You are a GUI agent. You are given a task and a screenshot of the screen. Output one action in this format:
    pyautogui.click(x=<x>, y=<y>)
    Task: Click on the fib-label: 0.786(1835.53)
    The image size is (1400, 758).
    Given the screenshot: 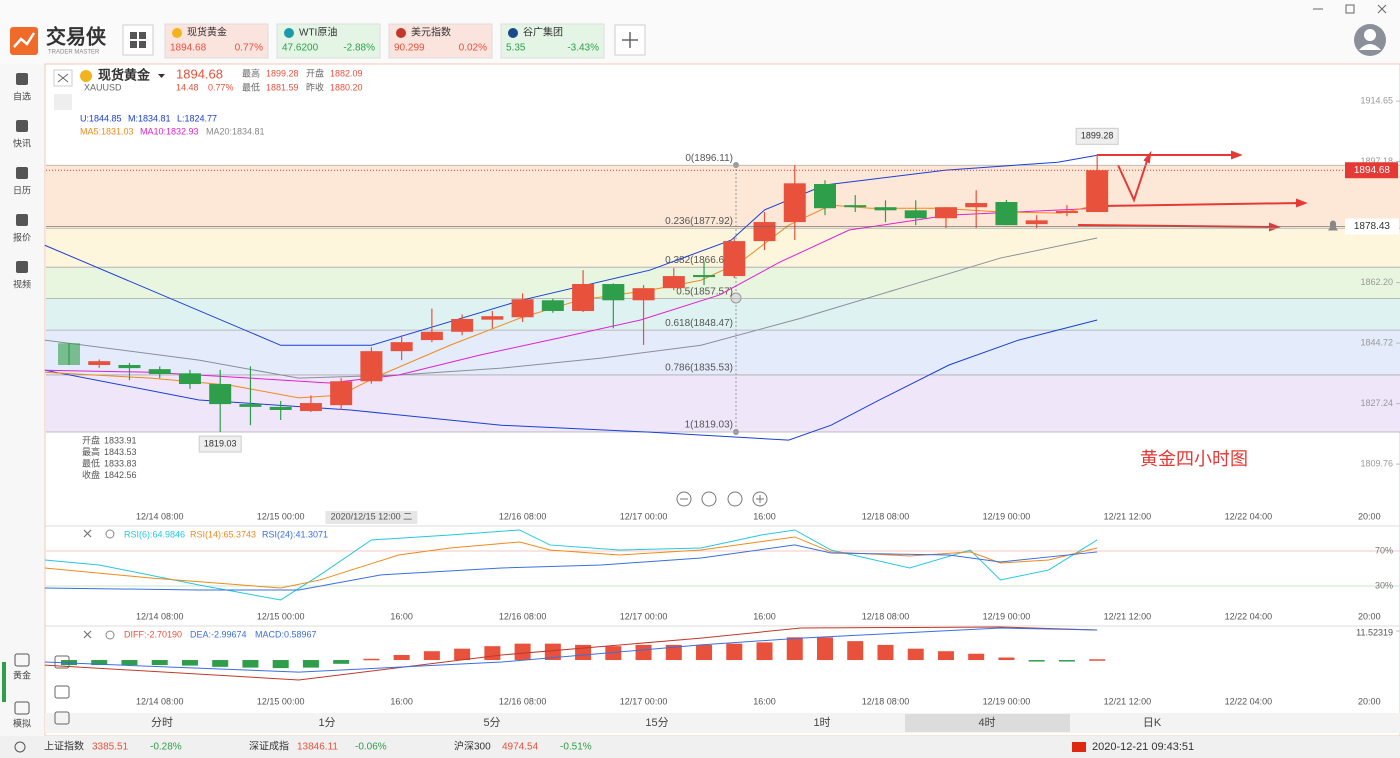 What is the action you would take?
    pyautogui.click(x=699, y=368)
    